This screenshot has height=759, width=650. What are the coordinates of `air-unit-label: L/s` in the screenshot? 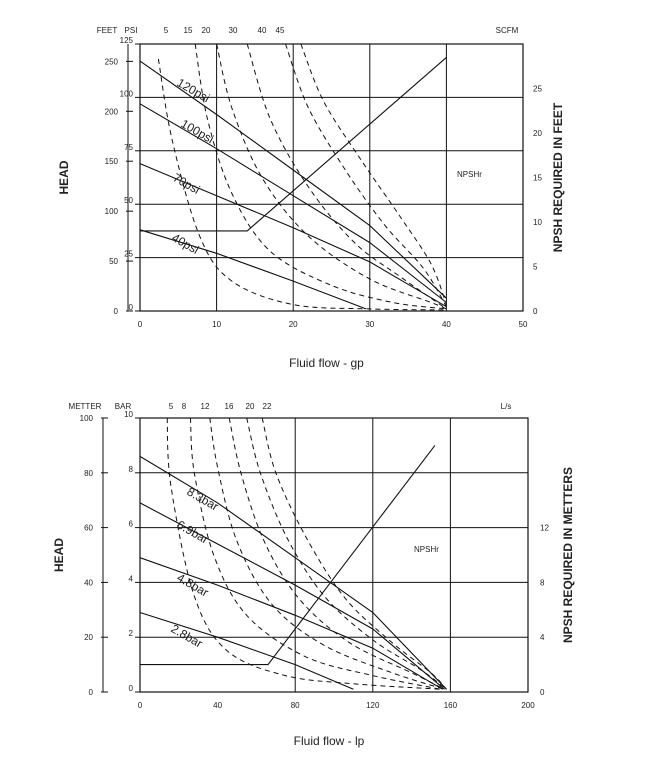 It's located at (506, 406).